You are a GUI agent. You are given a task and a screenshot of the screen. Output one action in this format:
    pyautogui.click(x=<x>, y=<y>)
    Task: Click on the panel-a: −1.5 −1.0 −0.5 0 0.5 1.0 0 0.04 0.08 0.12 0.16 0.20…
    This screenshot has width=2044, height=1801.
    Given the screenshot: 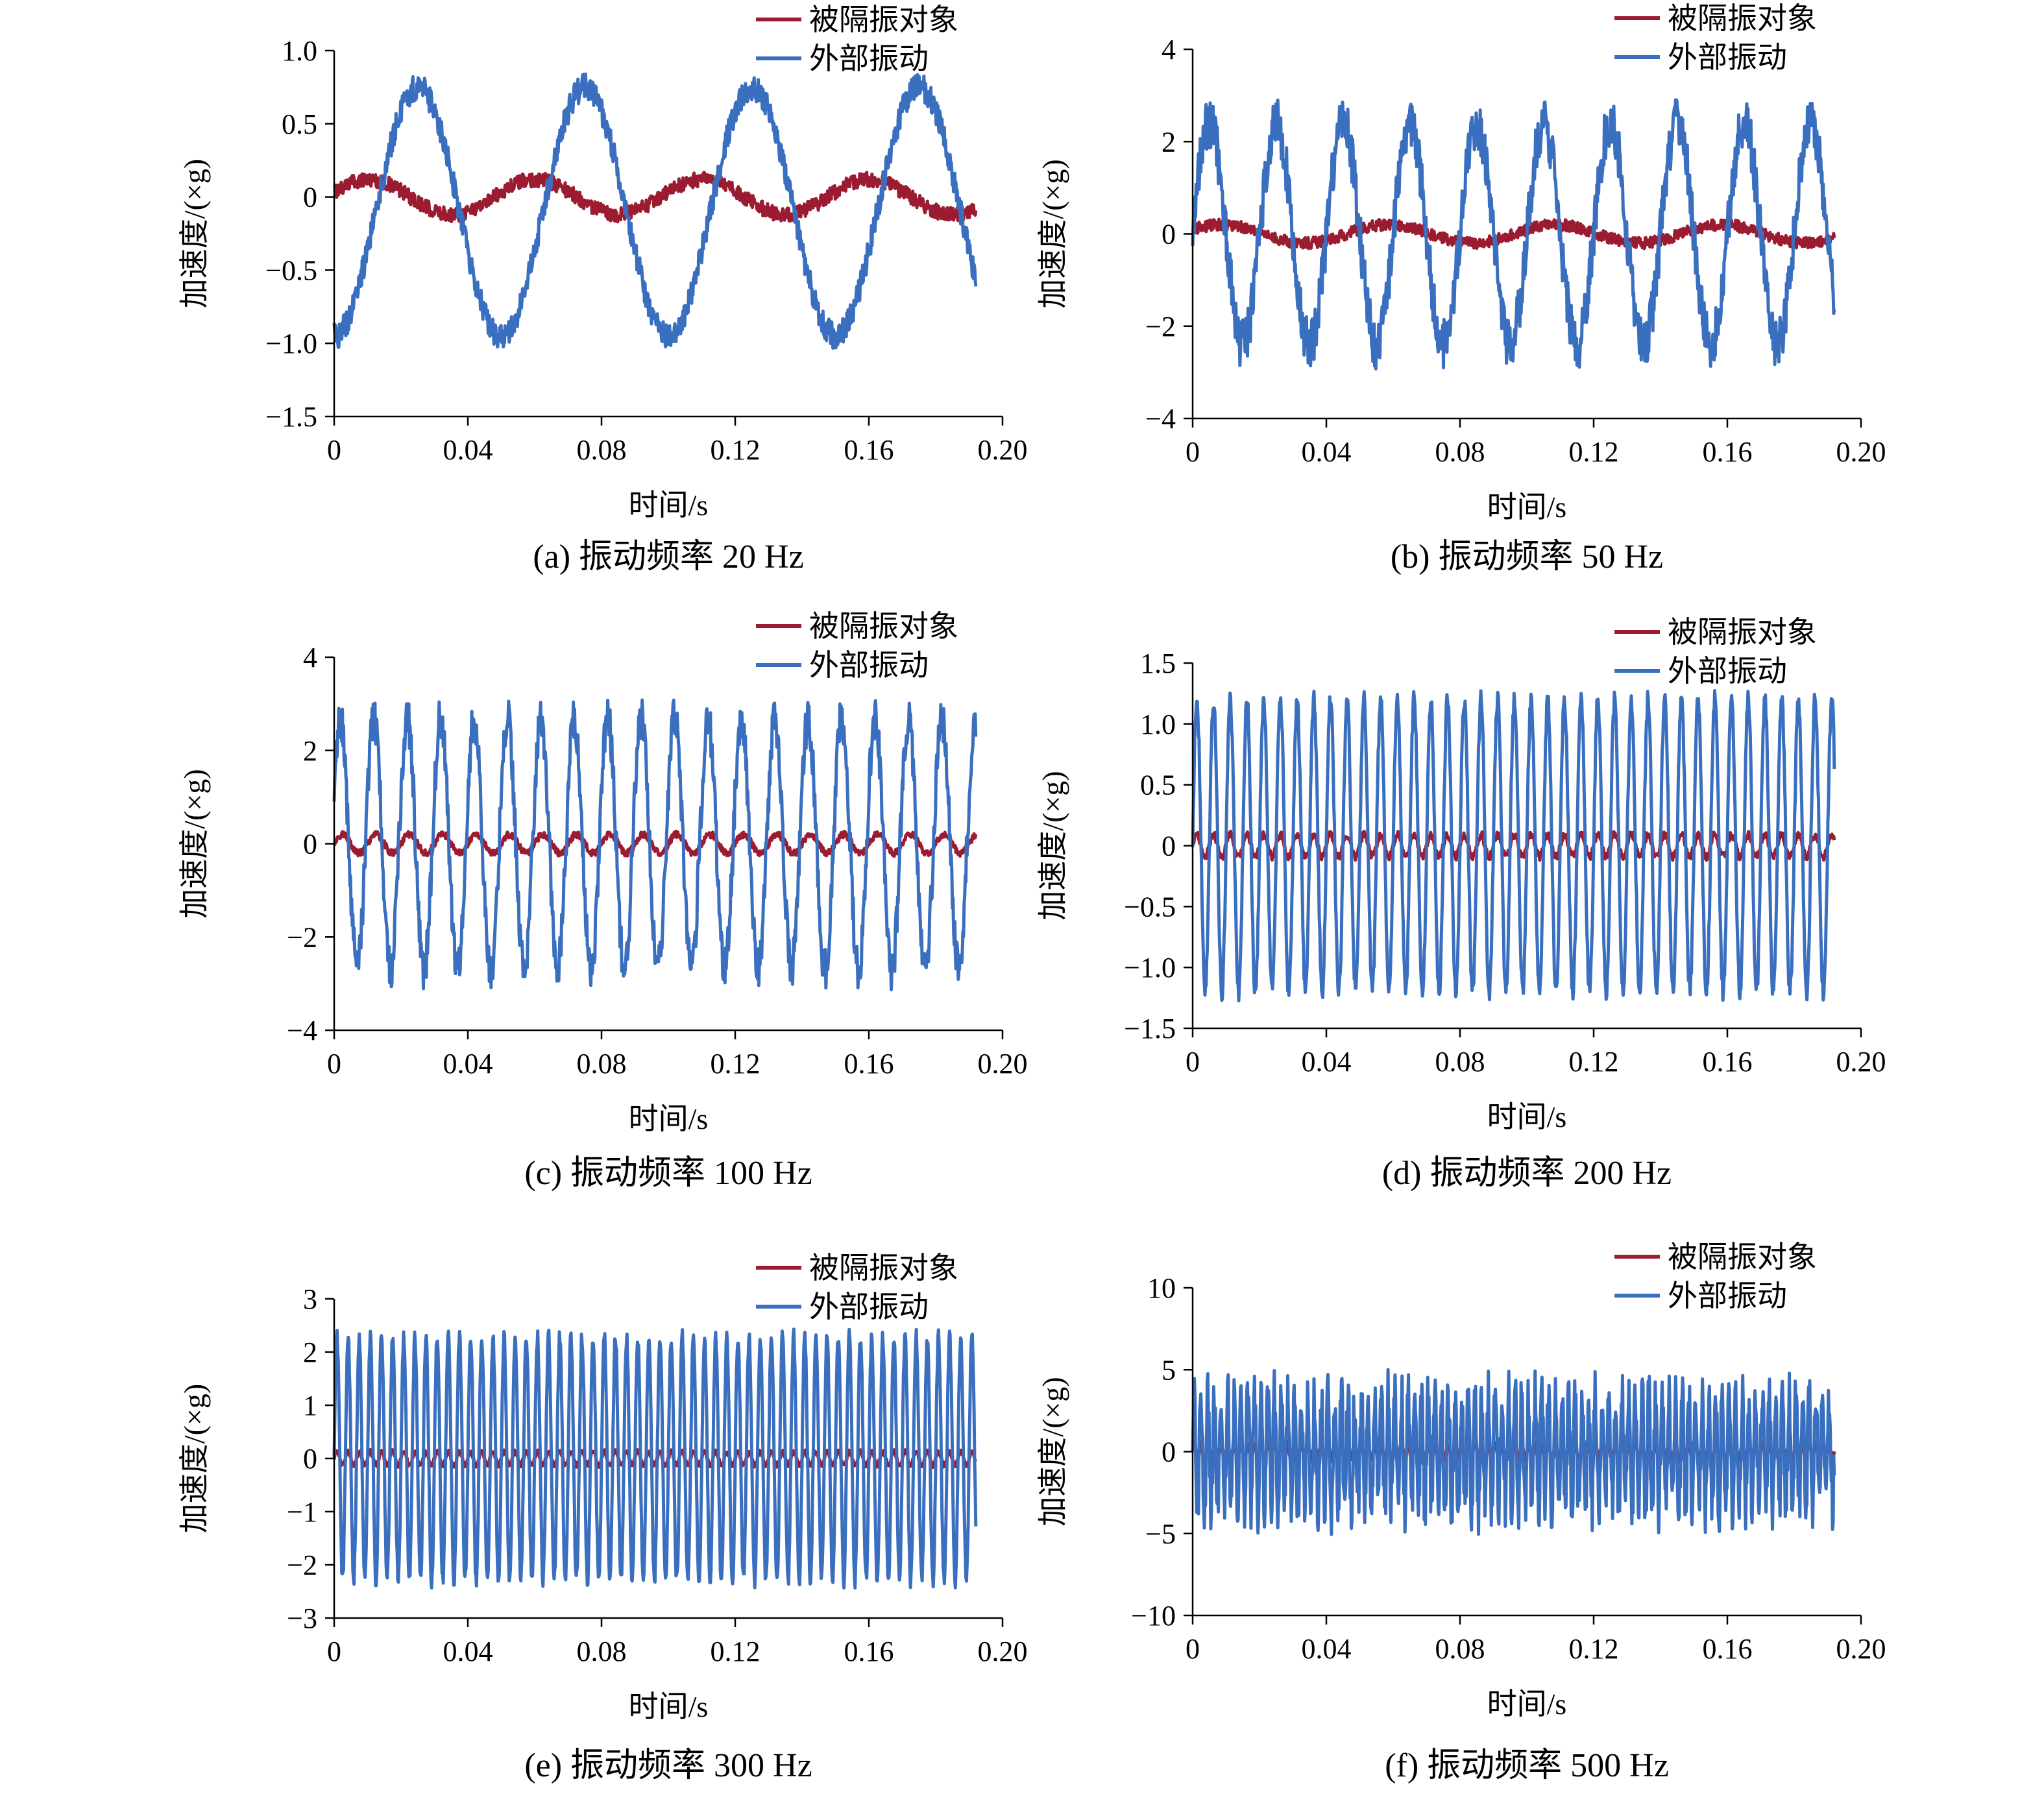 What is the action you would take?
    pyautogui.click(x=603, y=289)
    